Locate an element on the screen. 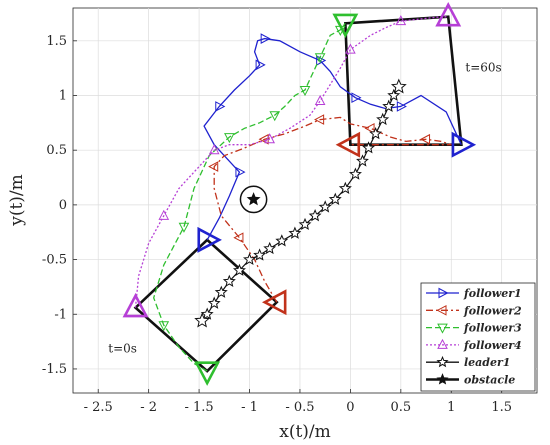 This screenshot has height=445, width=550. x-tick-label: 0.5 is located at coordinates (400, 407).